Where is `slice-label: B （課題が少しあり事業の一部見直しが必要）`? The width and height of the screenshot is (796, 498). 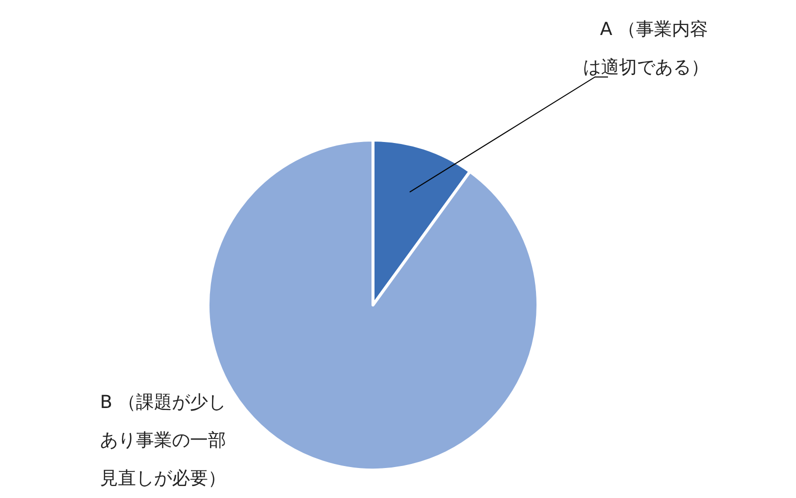 slice-label: B （課題が少しあり事業の一部見直しが必要） is located at coordinates (163, 440).